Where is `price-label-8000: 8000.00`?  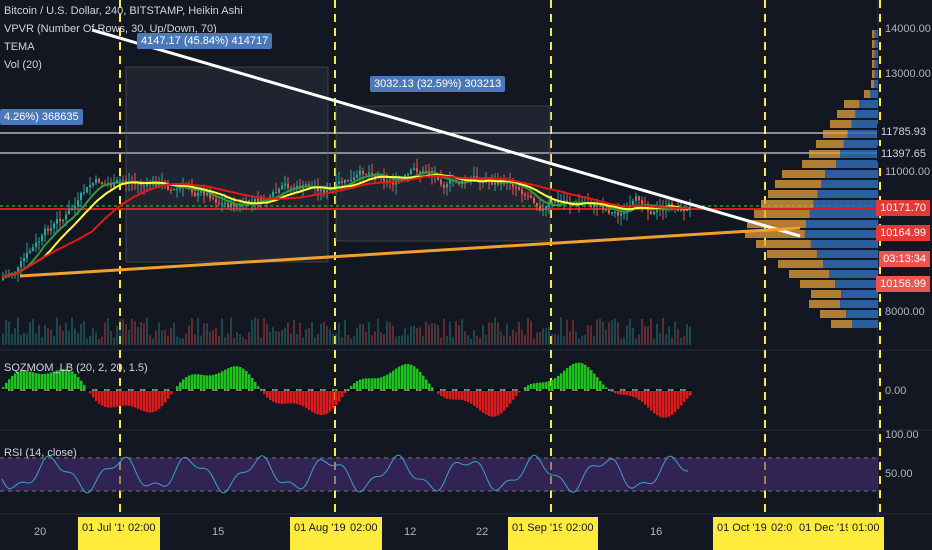
price-label-8000: 8000.00 is located at coordinates (905, 312).